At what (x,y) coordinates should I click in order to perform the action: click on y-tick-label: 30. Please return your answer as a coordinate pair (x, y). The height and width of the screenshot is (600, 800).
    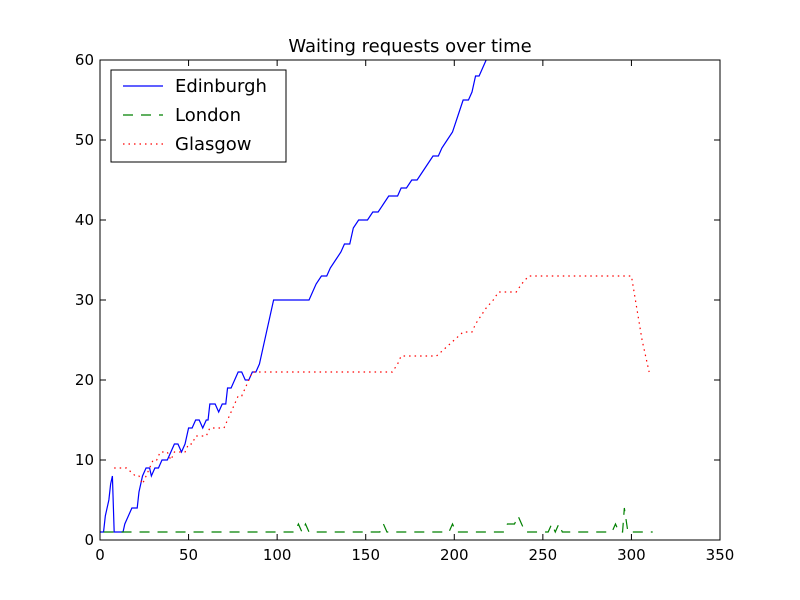
    Looking at the image, I should click on (84, 300).